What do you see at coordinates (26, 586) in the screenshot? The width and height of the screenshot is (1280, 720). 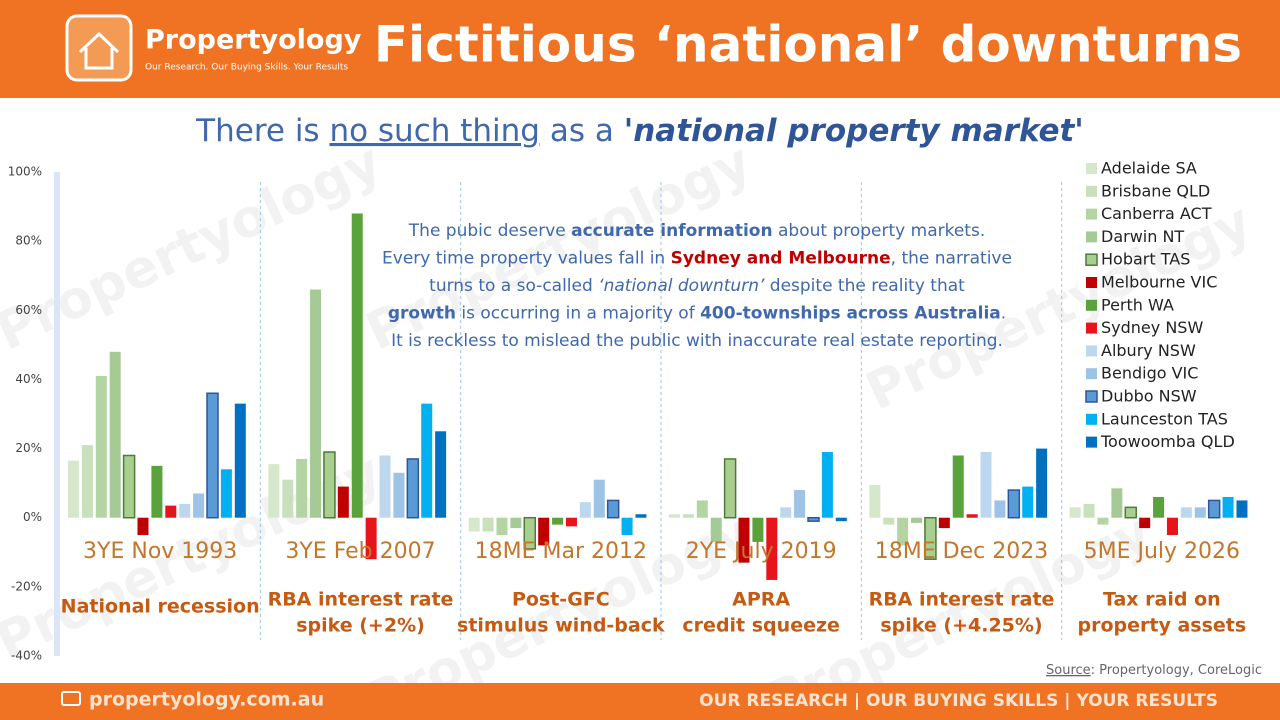 I see `y-tick-label: -20%` at bounding box center [26, 586].